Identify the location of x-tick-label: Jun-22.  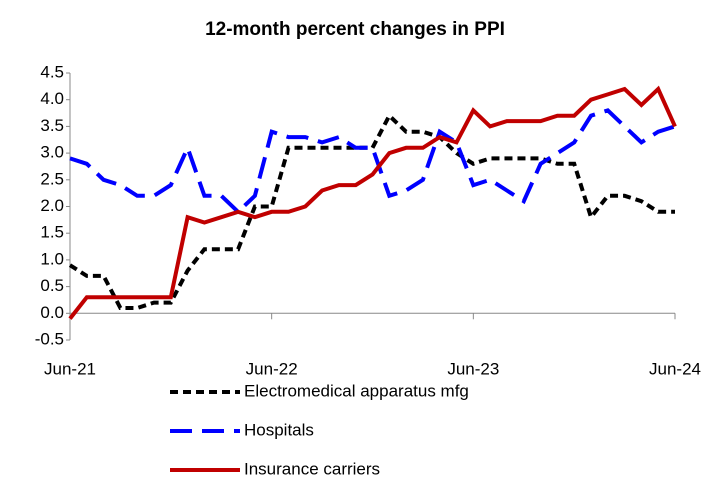
(272, 368).